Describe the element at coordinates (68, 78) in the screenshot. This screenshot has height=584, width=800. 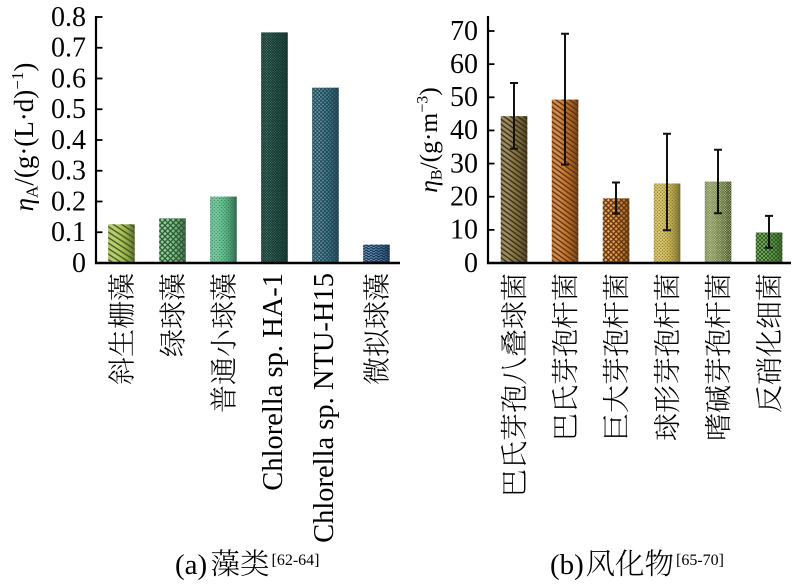
I see `svg-text: 0.6` at that location.